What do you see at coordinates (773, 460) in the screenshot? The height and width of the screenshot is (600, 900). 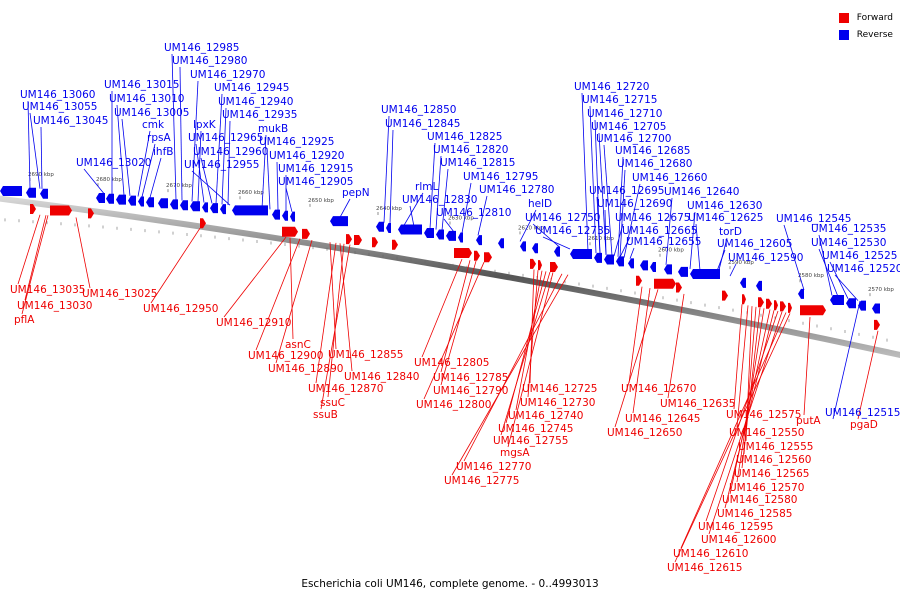 I see `gene-label-um146-12560: UM146_12560` at bounding box center [773, 460].